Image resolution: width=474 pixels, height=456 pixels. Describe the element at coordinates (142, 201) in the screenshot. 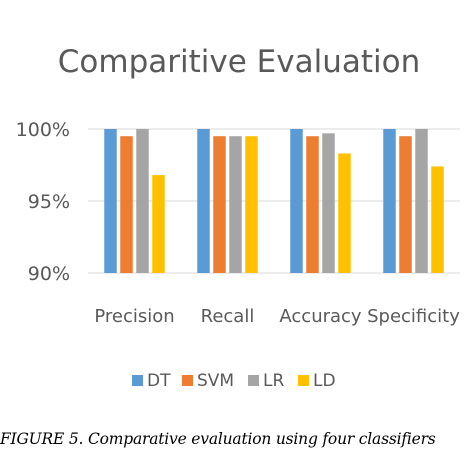

I see `bar-lr-precision` at that location.